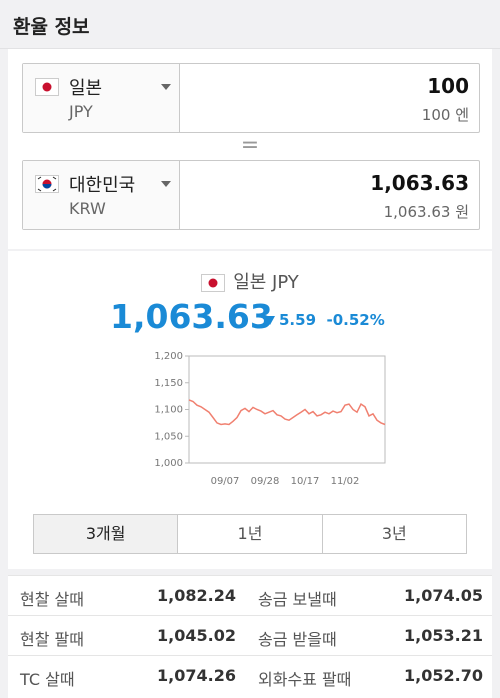 This screenshot has height=698, width=500. What do you see at coordinates (251, 195) in the screenshot?
I see `to-box: 대한민국 KRW 1,063.63 1,063.63 원` at bounding box center [251, 195].